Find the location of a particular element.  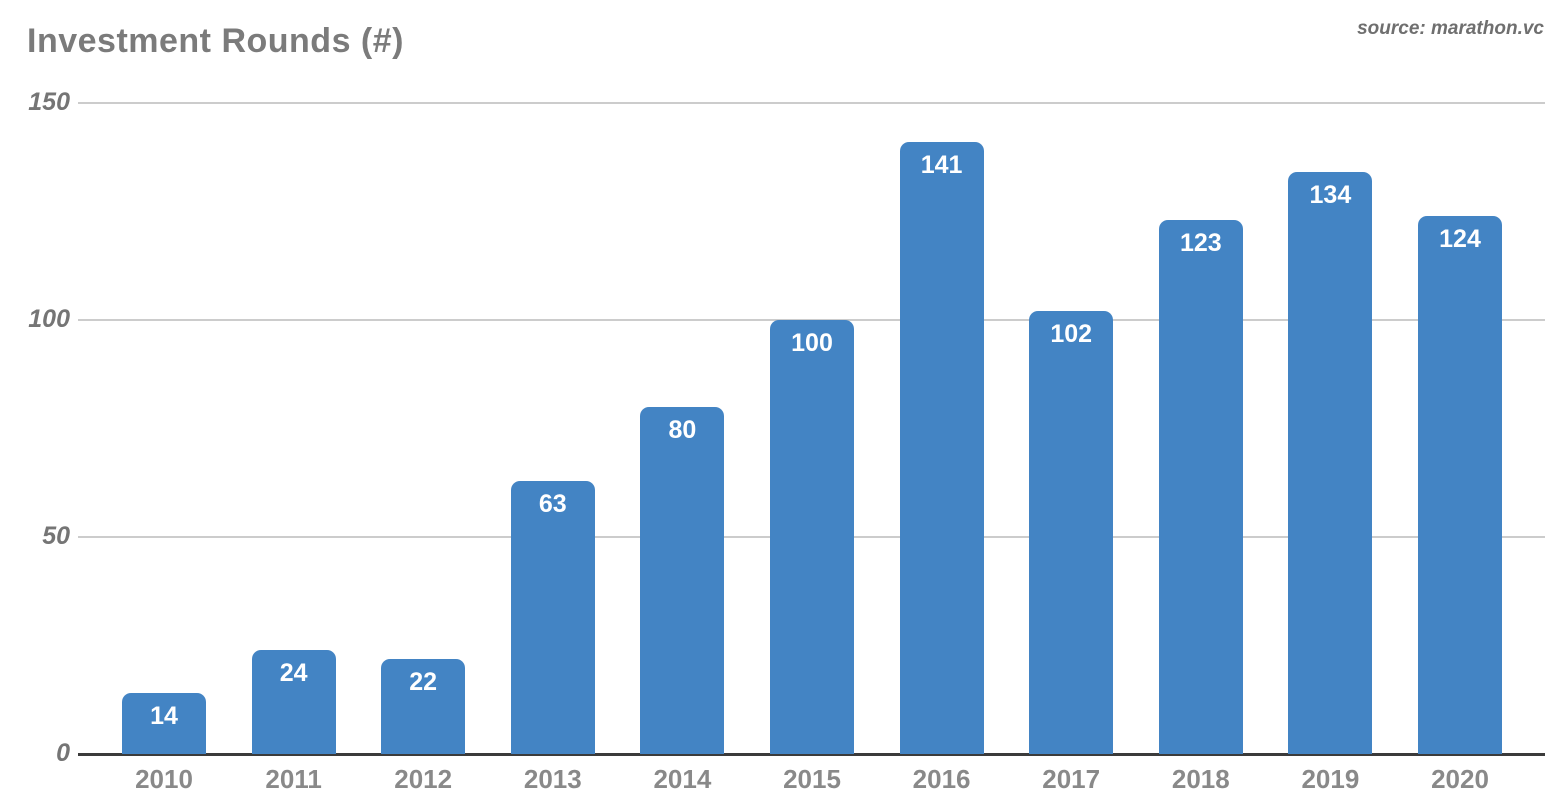

y-tick-label: 100 is located at coordinates (49, 319).